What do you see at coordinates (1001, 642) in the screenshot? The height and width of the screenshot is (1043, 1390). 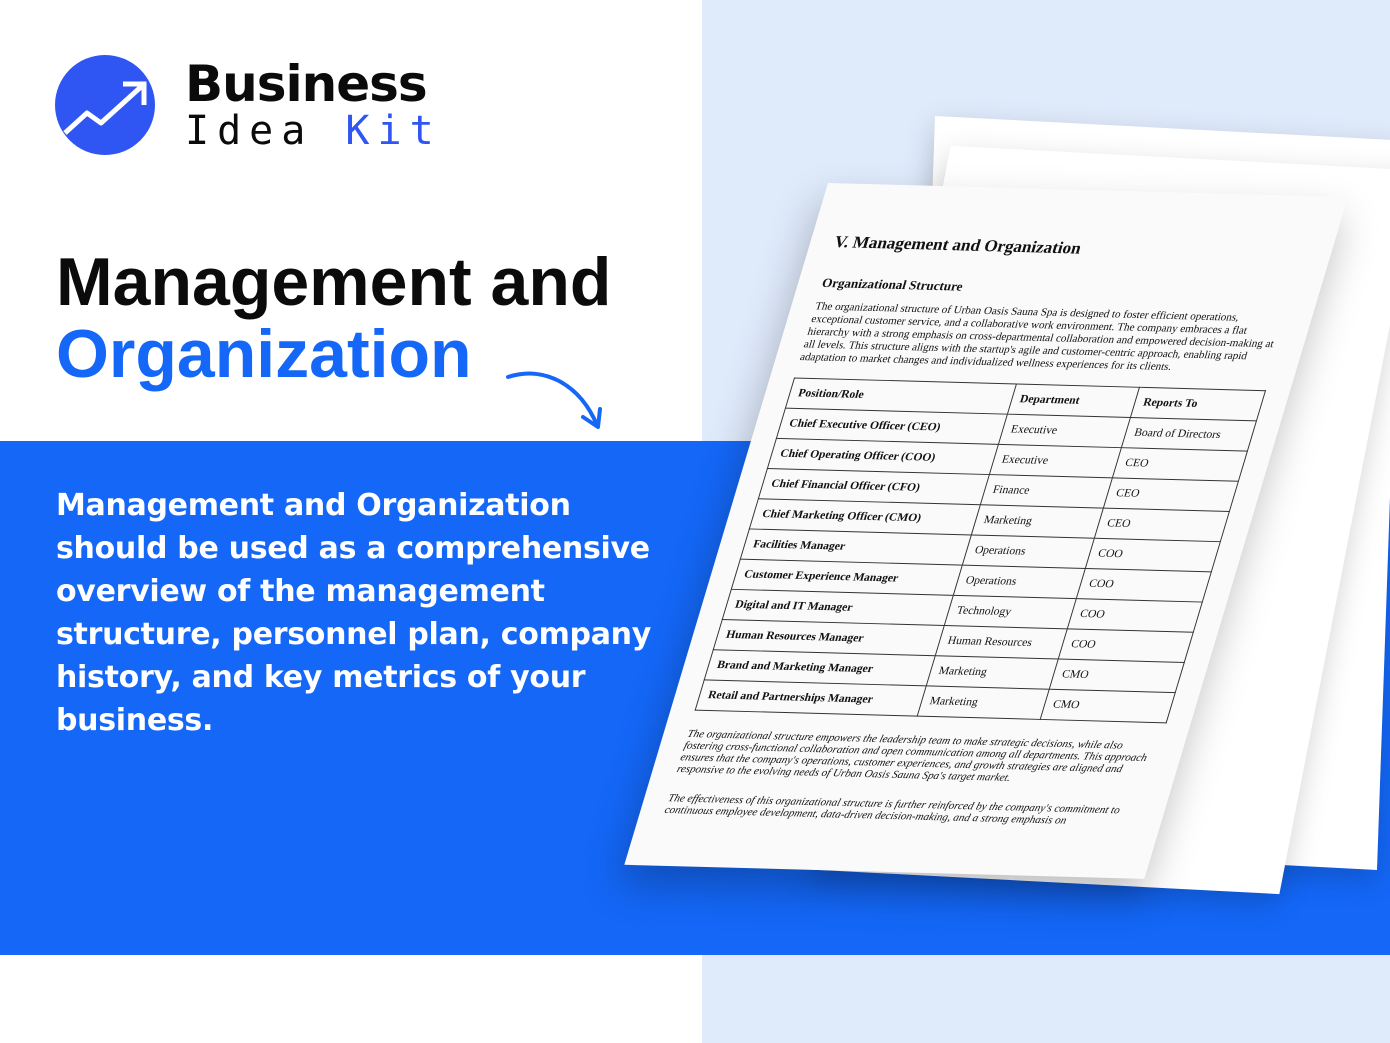 I see `table-cell: Human Resources` at bounding box center [1001, 642].